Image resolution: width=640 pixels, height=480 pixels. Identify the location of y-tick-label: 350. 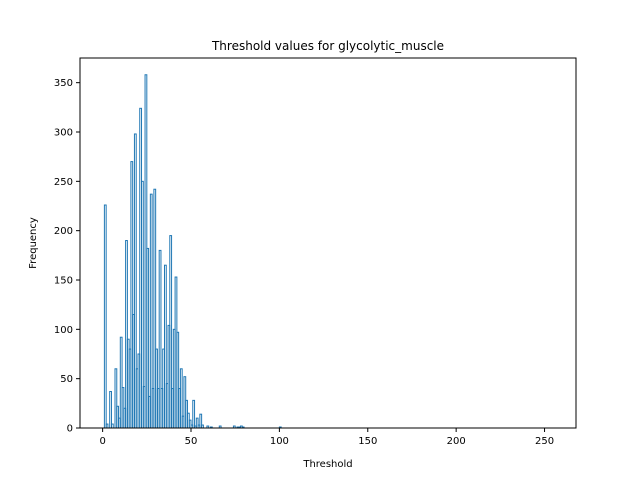
(63, 83).